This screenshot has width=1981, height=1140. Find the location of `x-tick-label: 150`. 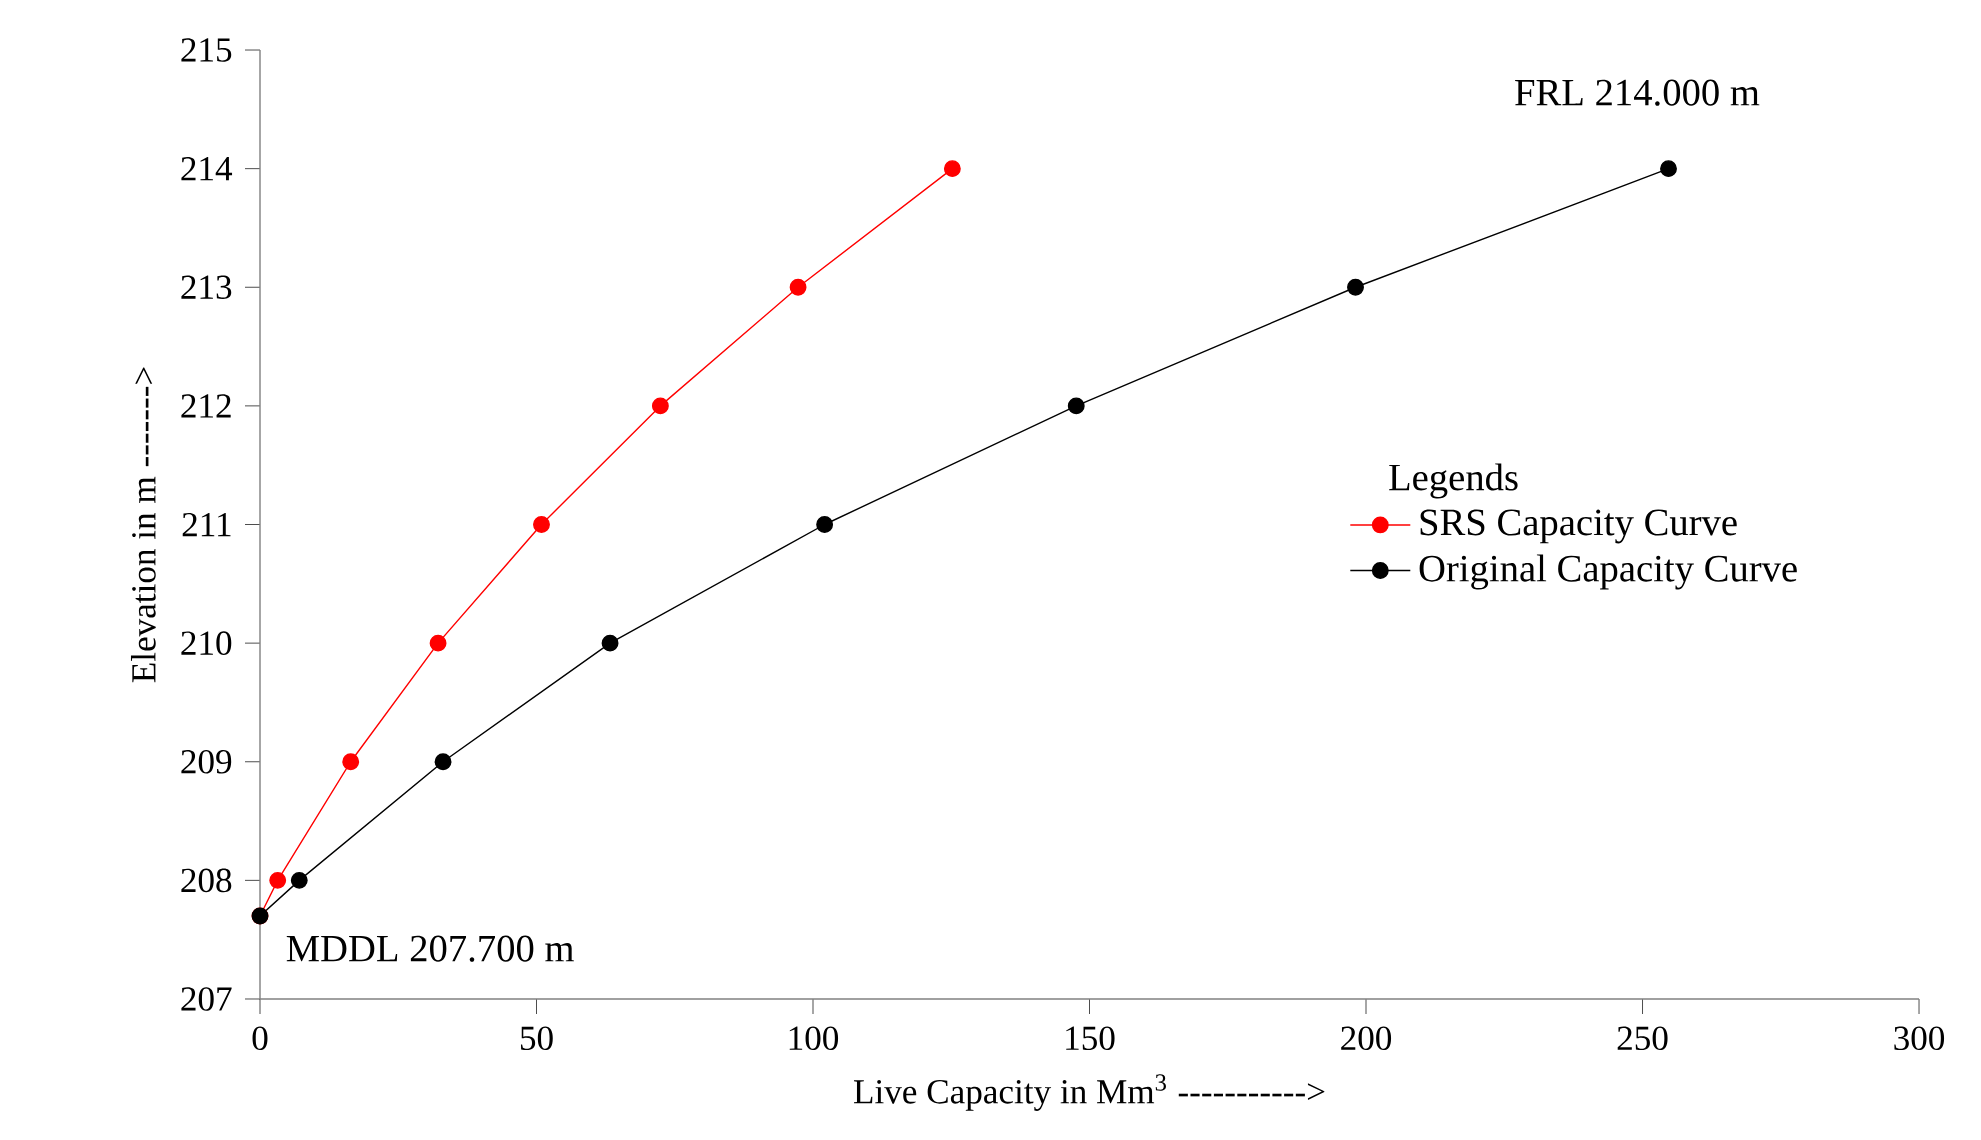

x-tick-label: 150 is located at coordinates (1090, 1038).